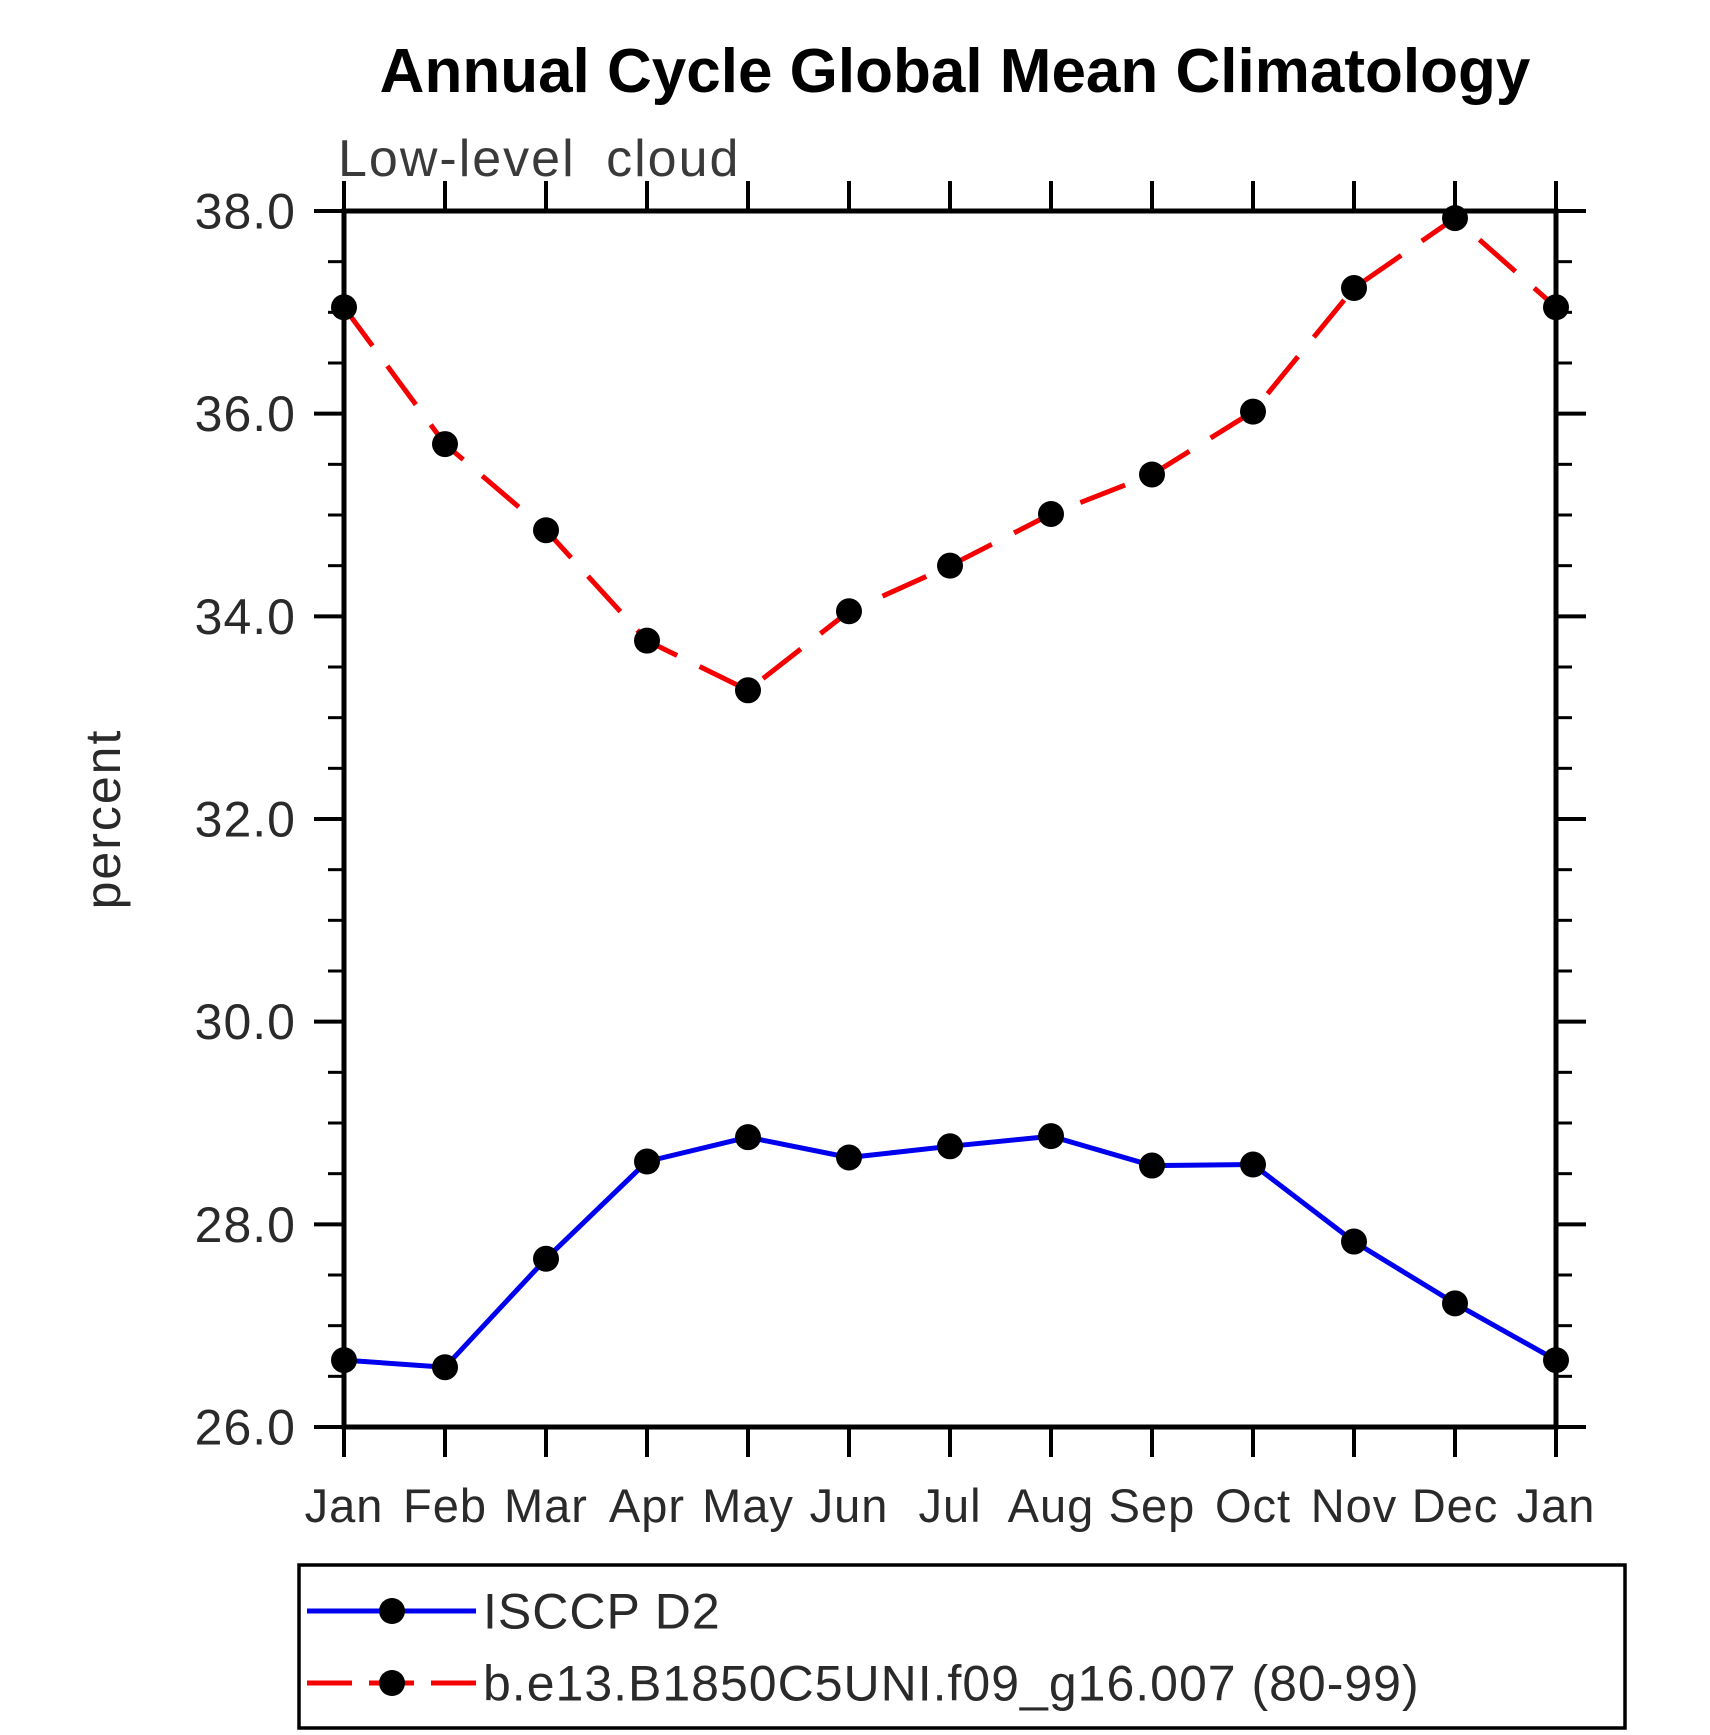 The image size is (1710, 1735). Describe the element at coordinates (245, 617) in the screenshot. I see `y-tick-label: 34.0` at that location.